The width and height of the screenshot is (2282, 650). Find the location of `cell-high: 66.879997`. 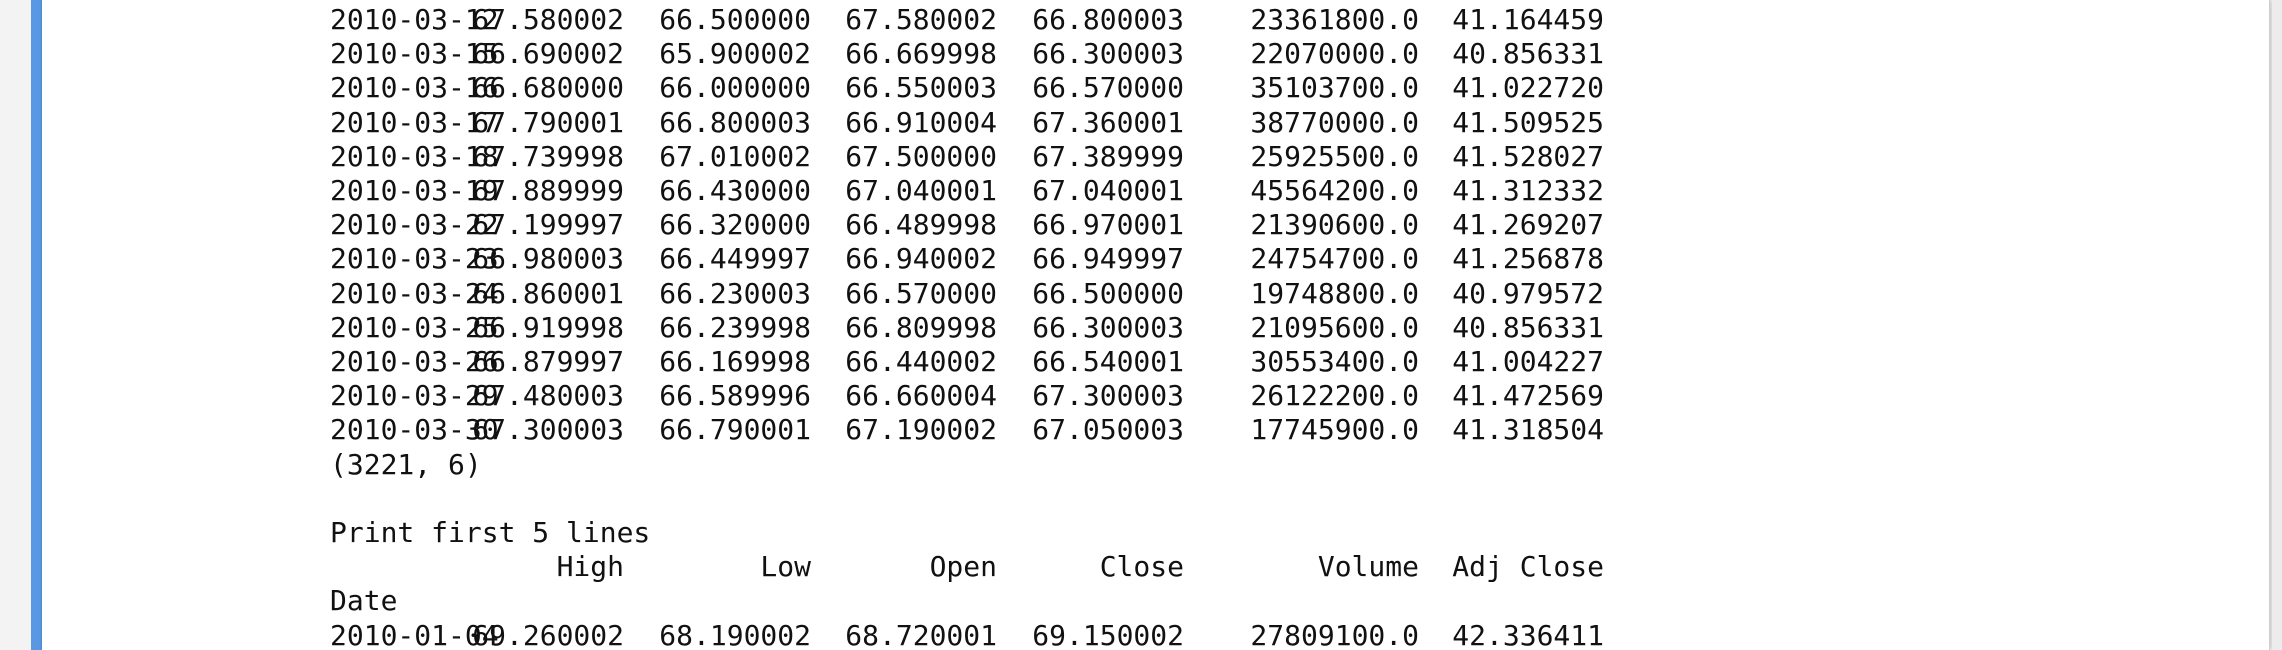

cell-high: 66.879997 is located at coordinates (548, 361).